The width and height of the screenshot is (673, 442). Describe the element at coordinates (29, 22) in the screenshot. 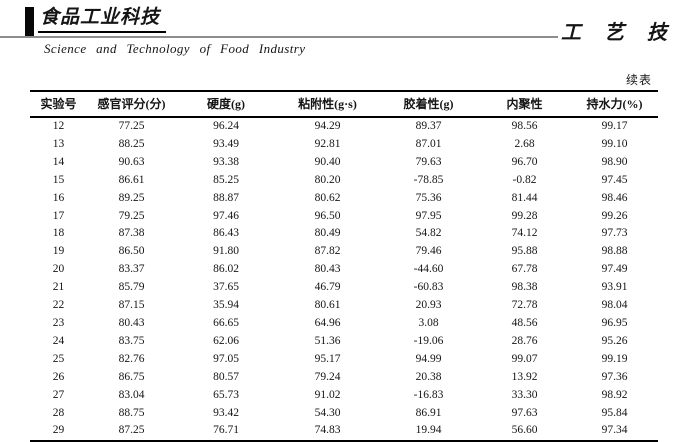

I see `masthead-black-bar` at that location.